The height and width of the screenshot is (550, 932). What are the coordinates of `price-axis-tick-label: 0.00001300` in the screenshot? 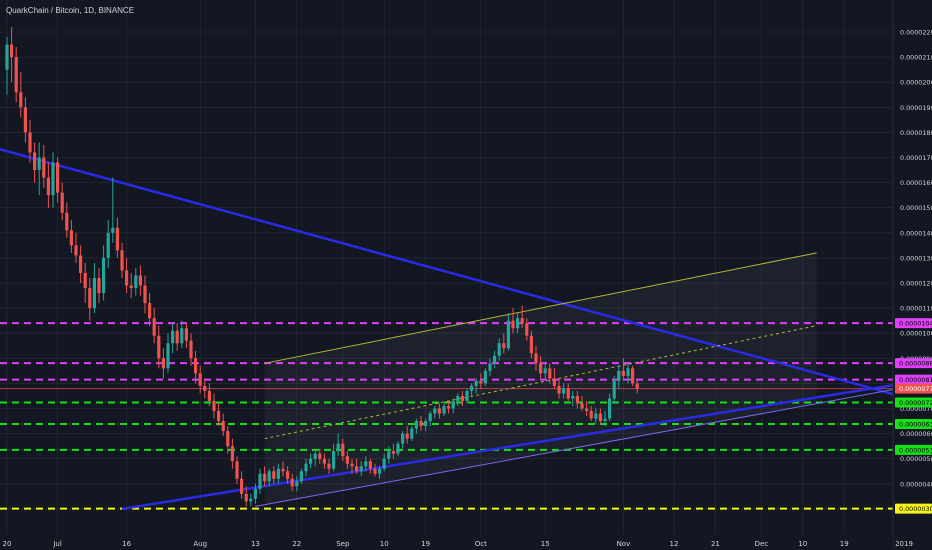 It's located at (916, 258).